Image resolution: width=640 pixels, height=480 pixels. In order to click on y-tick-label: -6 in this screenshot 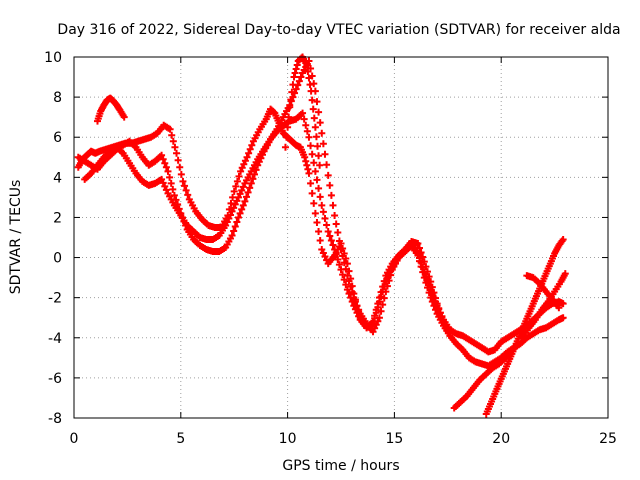, I will do `click(55, 379)`.